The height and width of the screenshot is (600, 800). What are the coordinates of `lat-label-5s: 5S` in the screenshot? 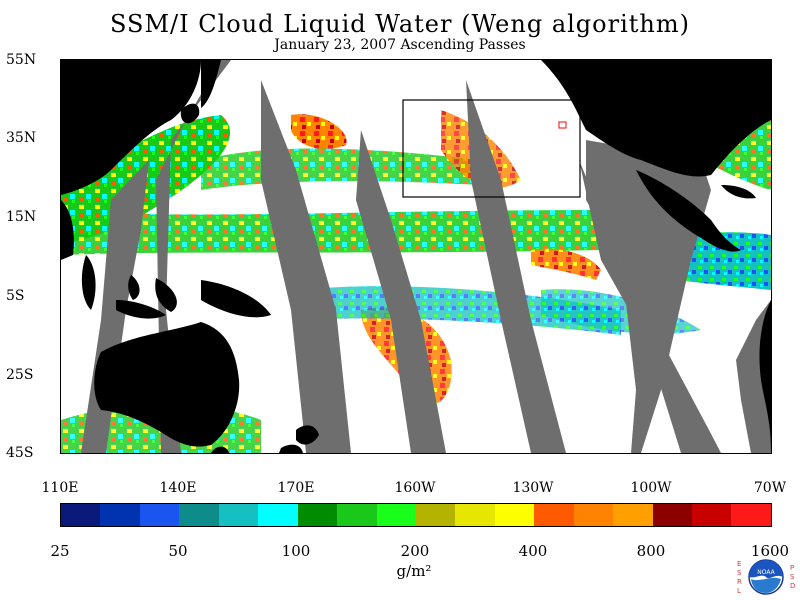 It's located at (15, 296).